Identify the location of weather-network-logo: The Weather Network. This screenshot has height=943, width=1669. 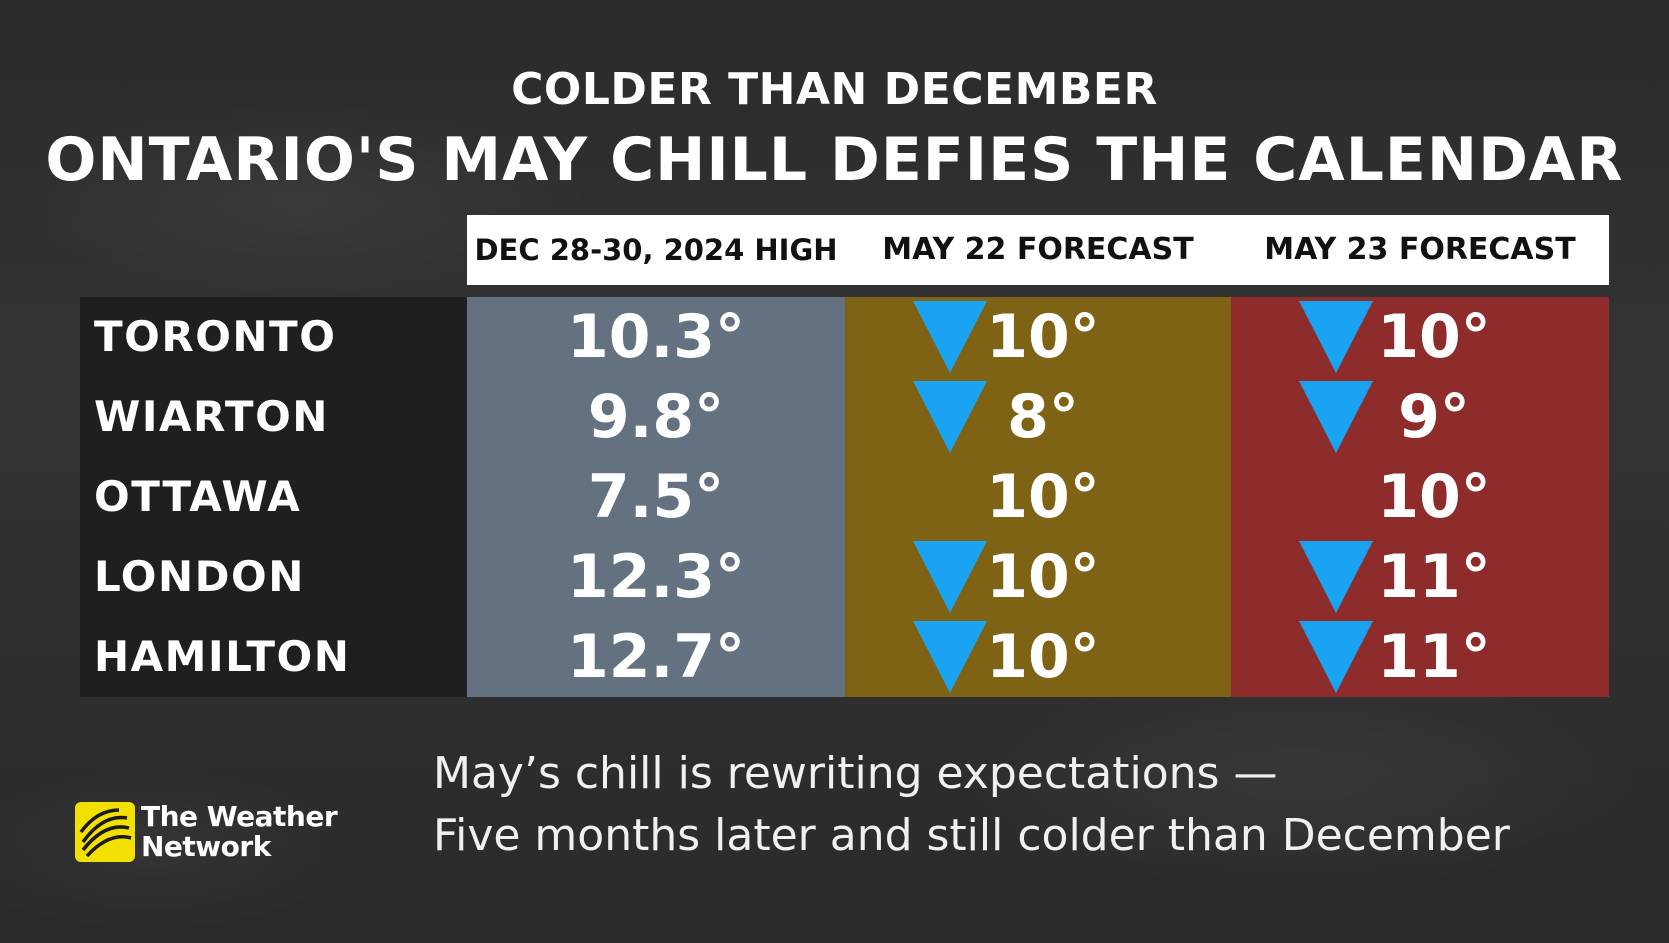
(215, 832).